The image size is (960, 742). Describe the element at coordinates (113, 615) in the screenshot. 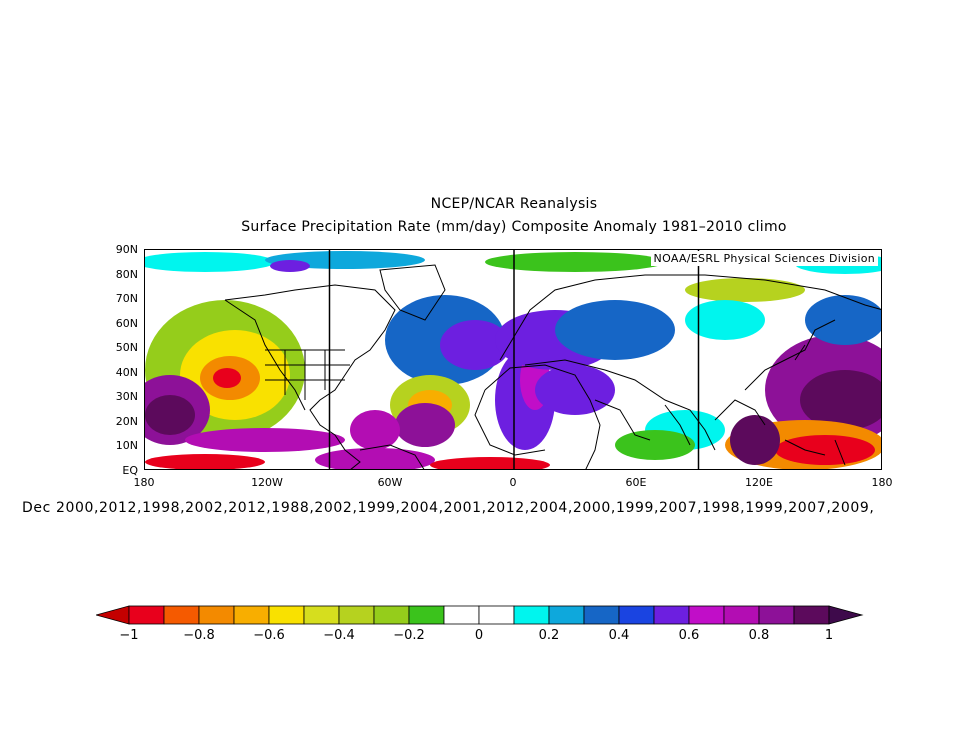

I see `colorbar-under-arrow` at that location.